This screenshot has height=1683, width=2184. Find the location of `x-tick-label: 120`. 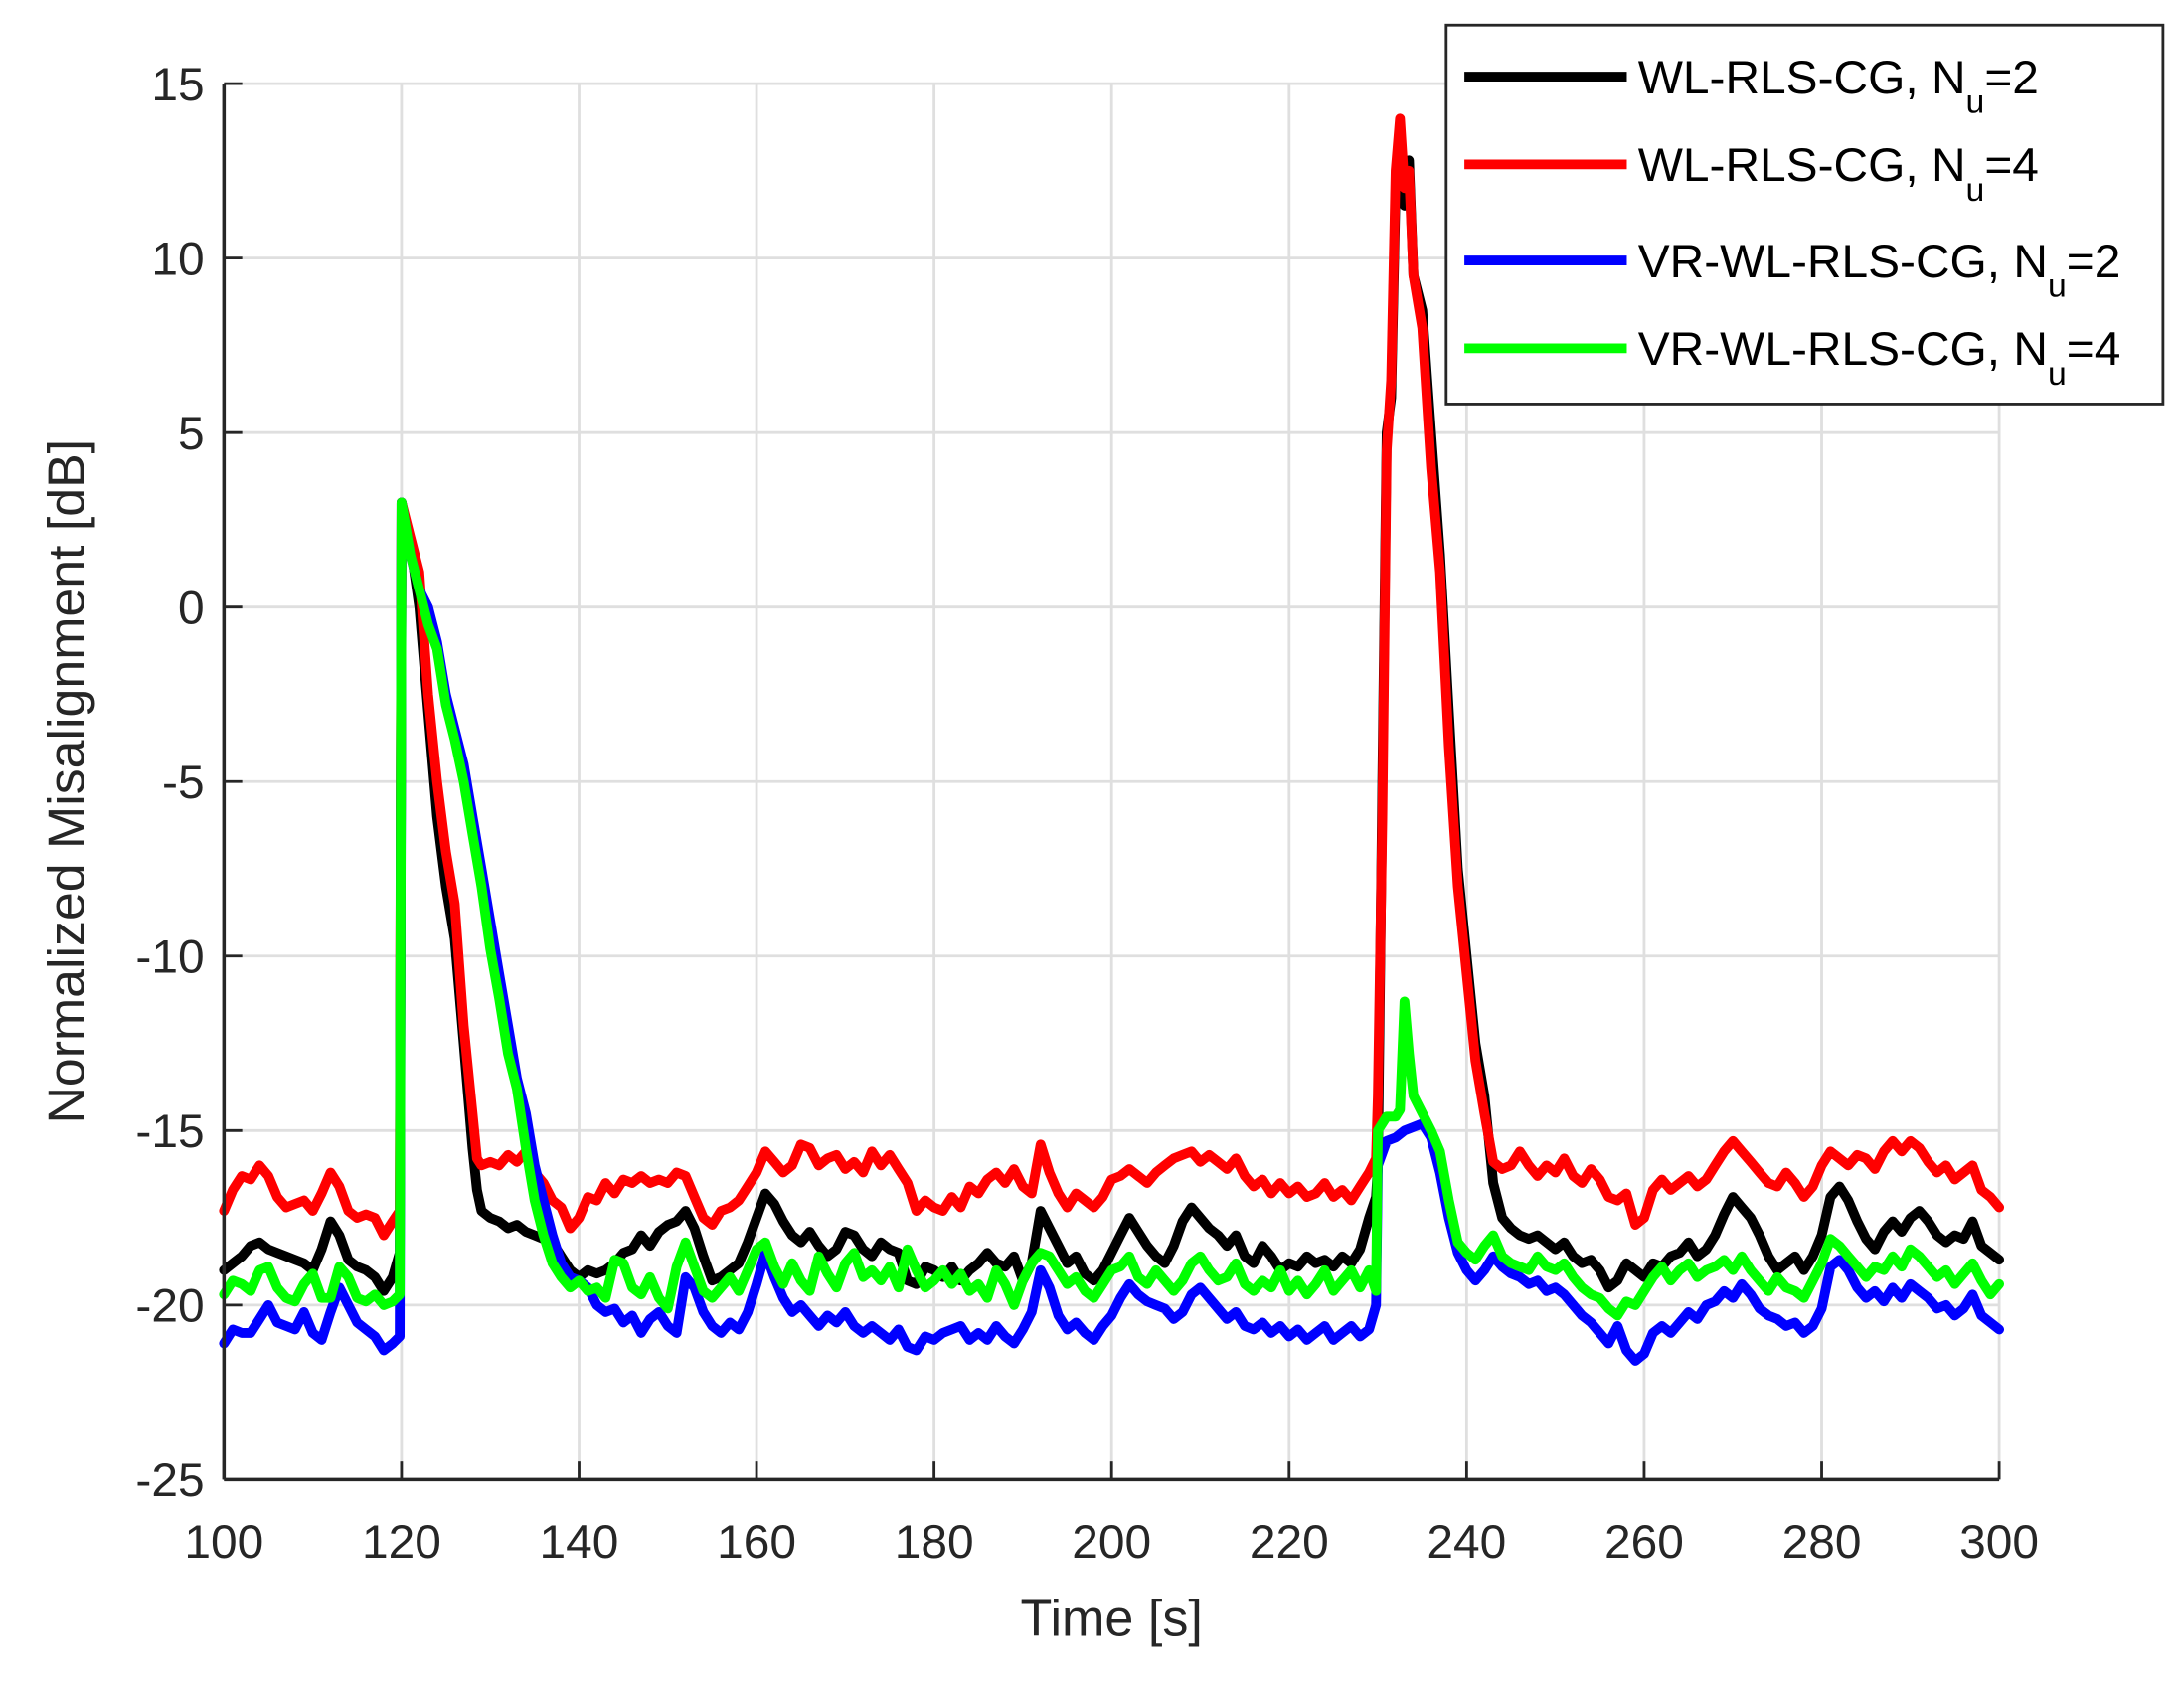

x-tick-label: 120 is located at coordinates (401, 1542).